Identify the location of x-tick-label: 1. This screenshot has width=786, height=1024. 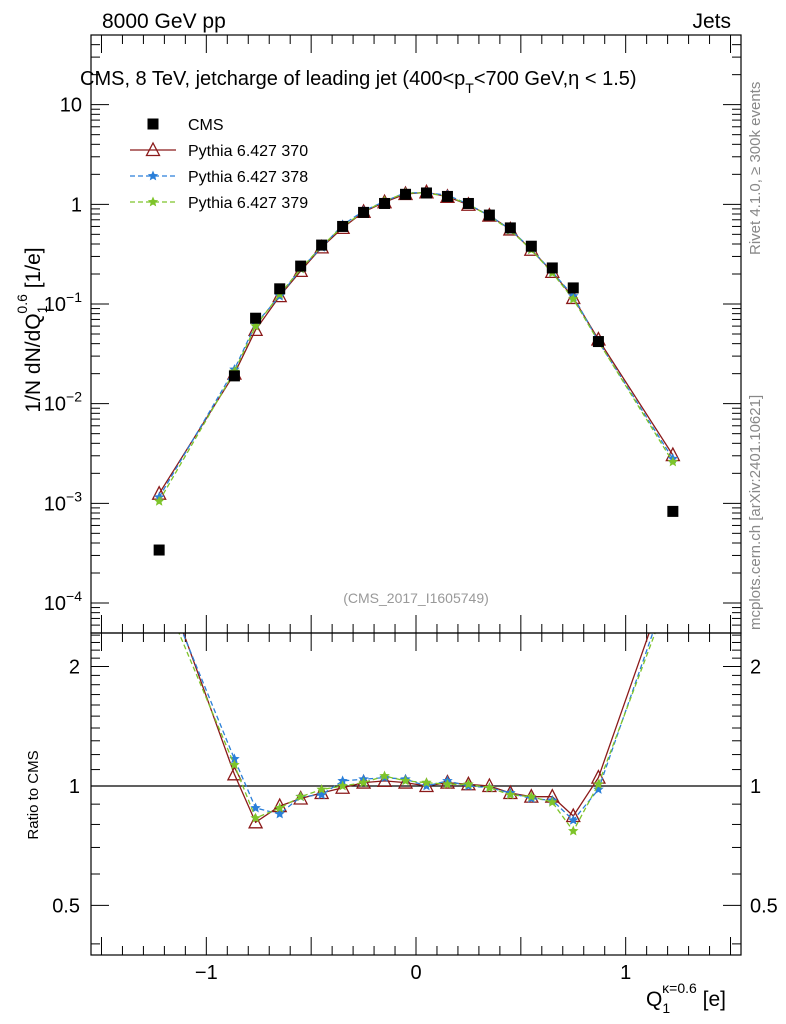
(625, 973).